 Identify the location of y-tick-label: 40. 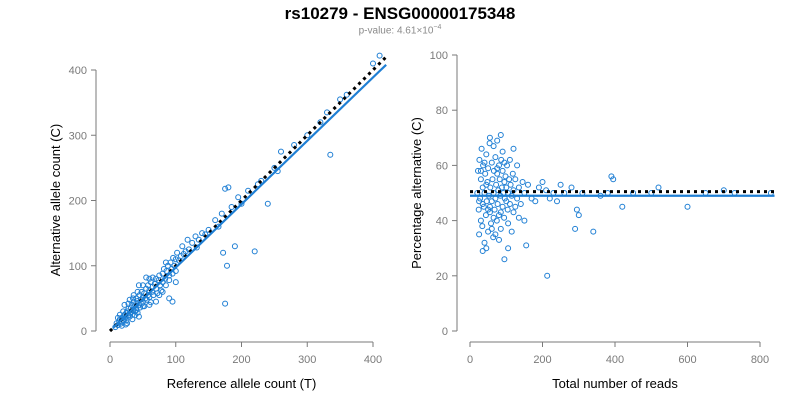
(442, 222).